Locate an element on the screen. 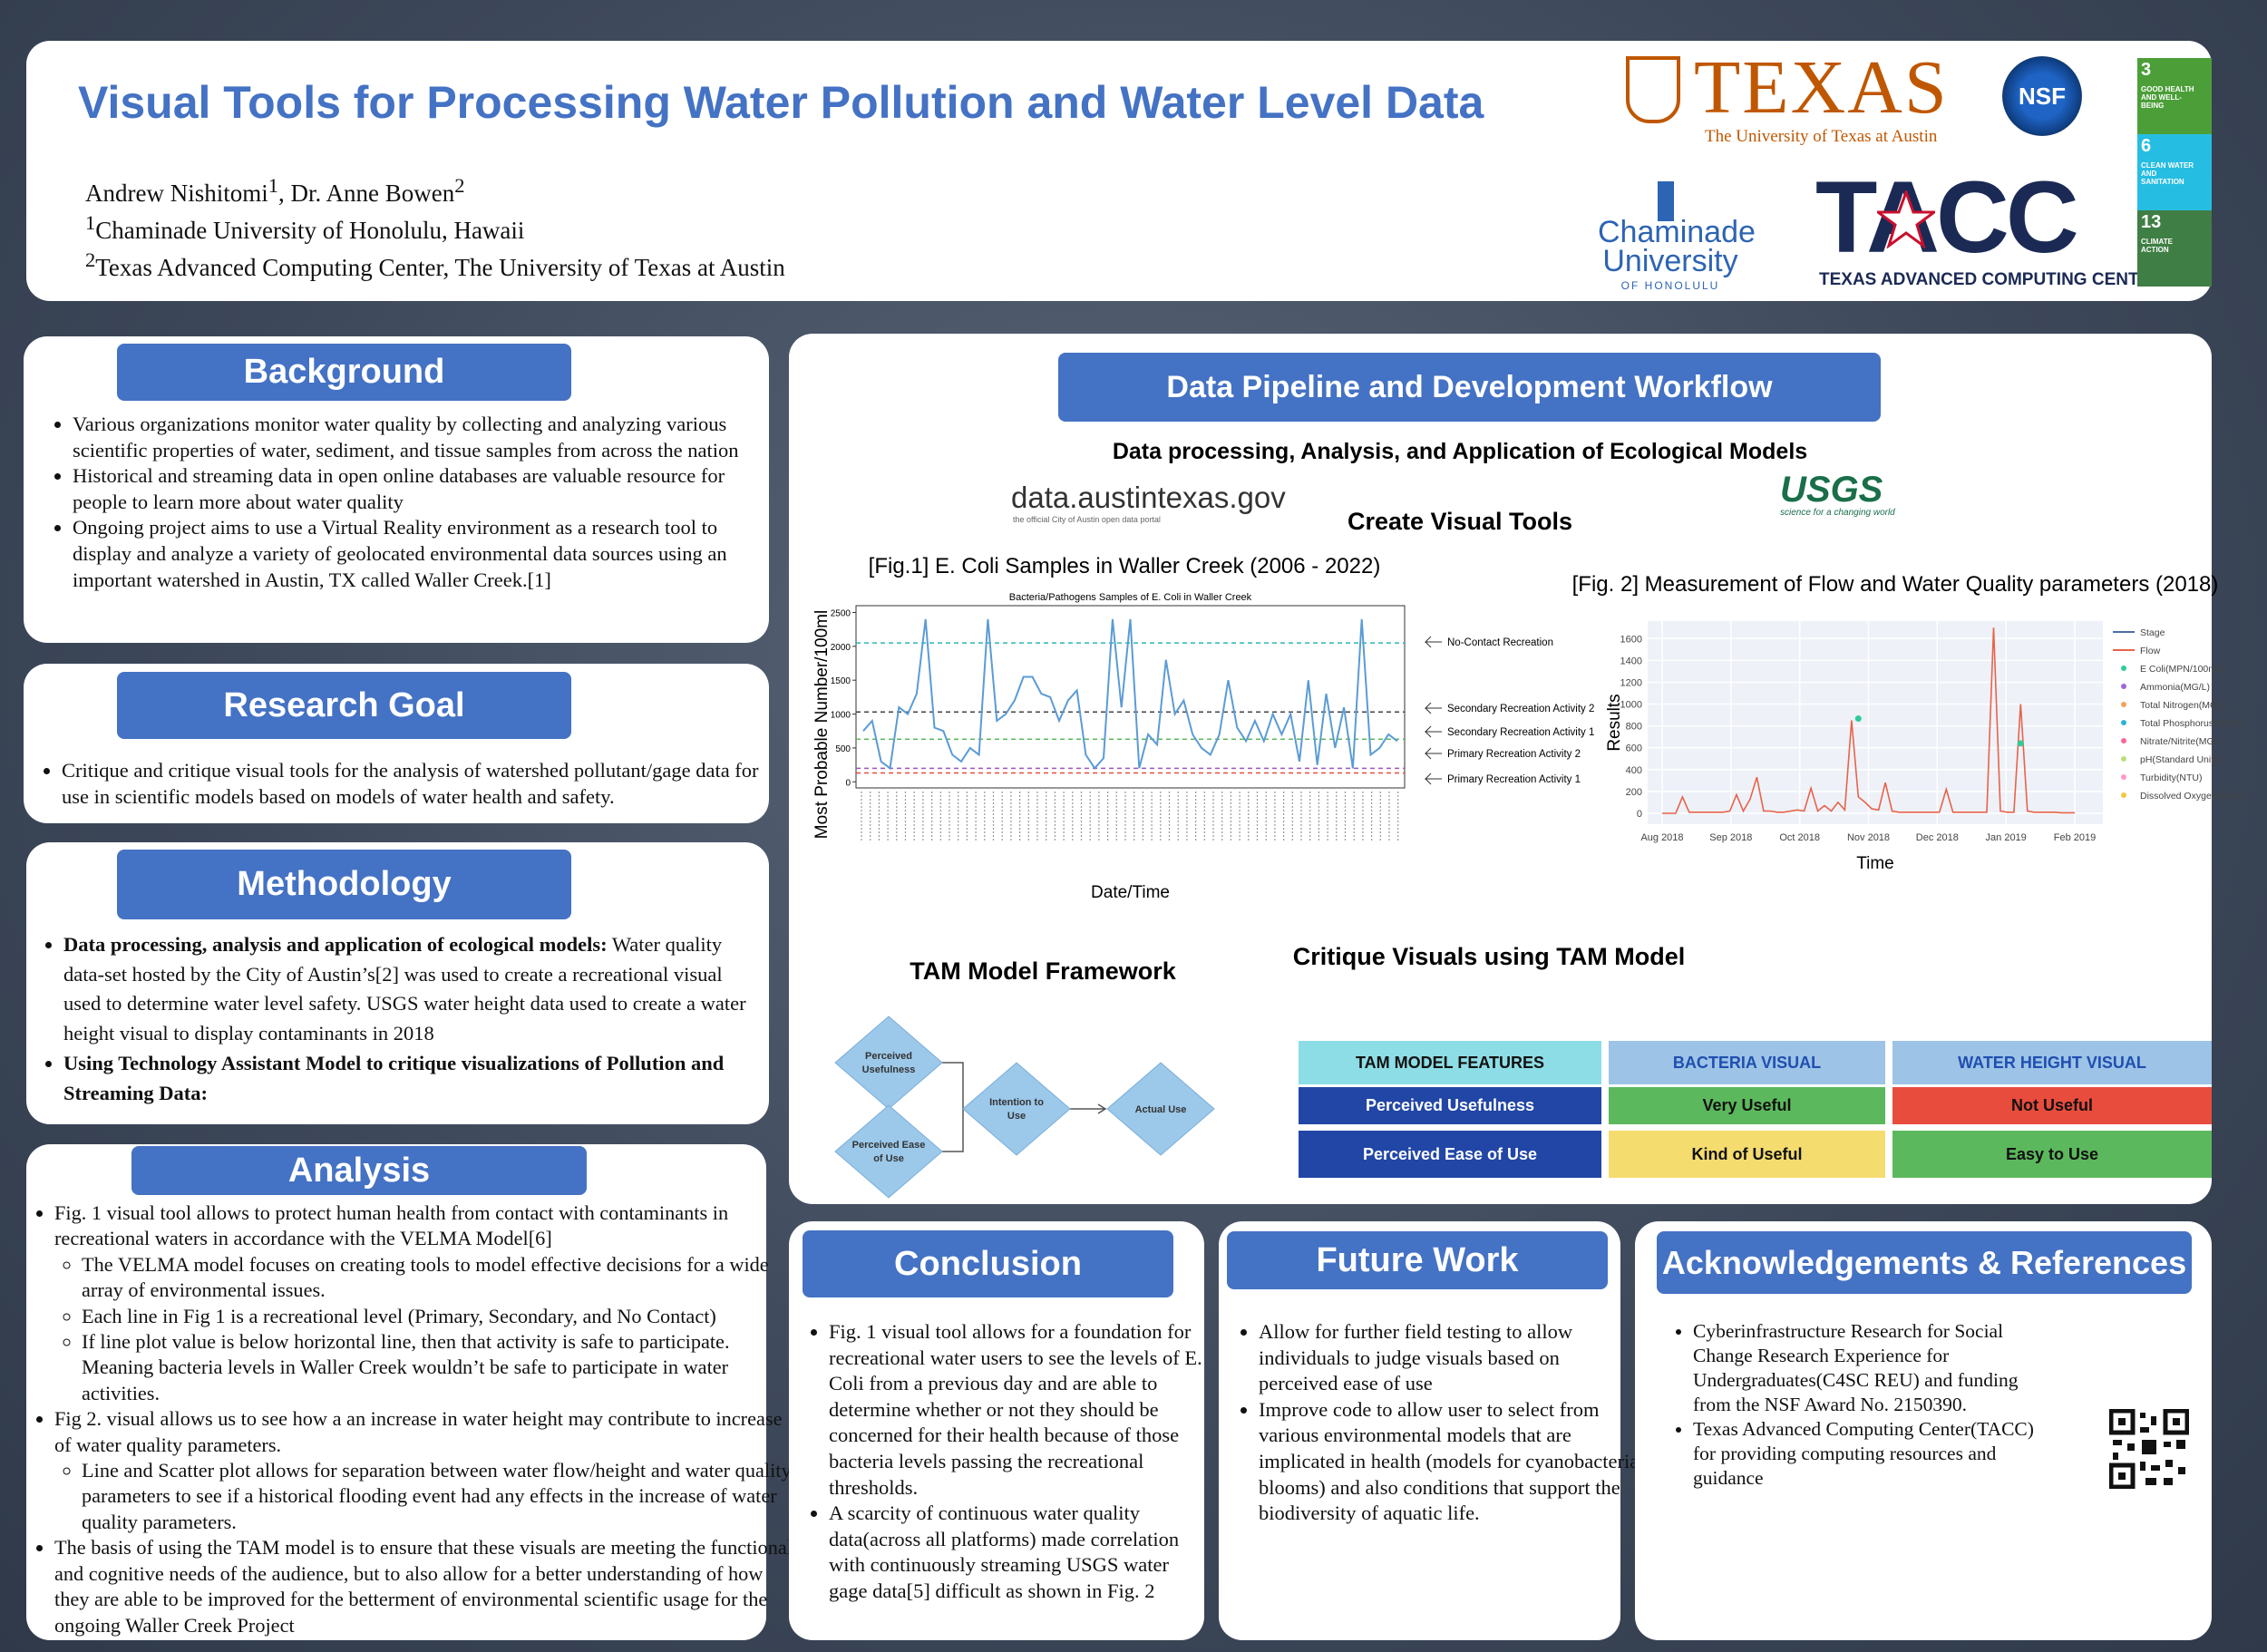 The width and height of the screenshot is (2267, 1652). y-tick-label: 2500 is located at coordinates (841, 613).